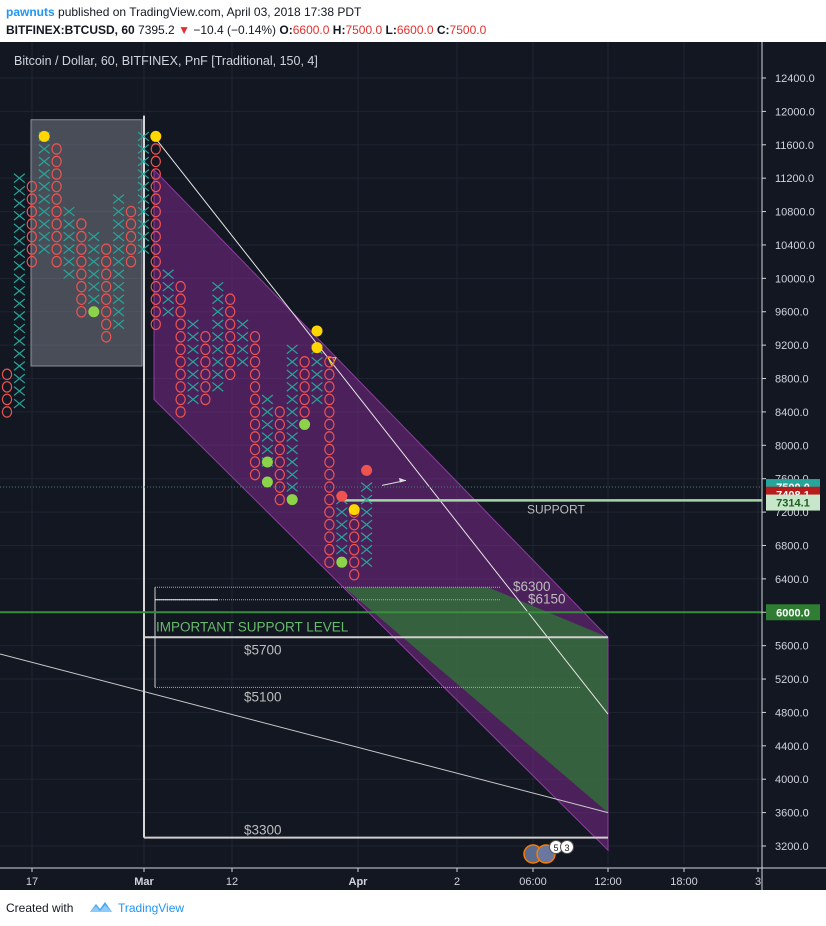 The image size is (826, 926). What do you see at coordinates (151, 908) in the screenshot?
I see `tradingview-link: TradingView` at bounding box center [151, 908].